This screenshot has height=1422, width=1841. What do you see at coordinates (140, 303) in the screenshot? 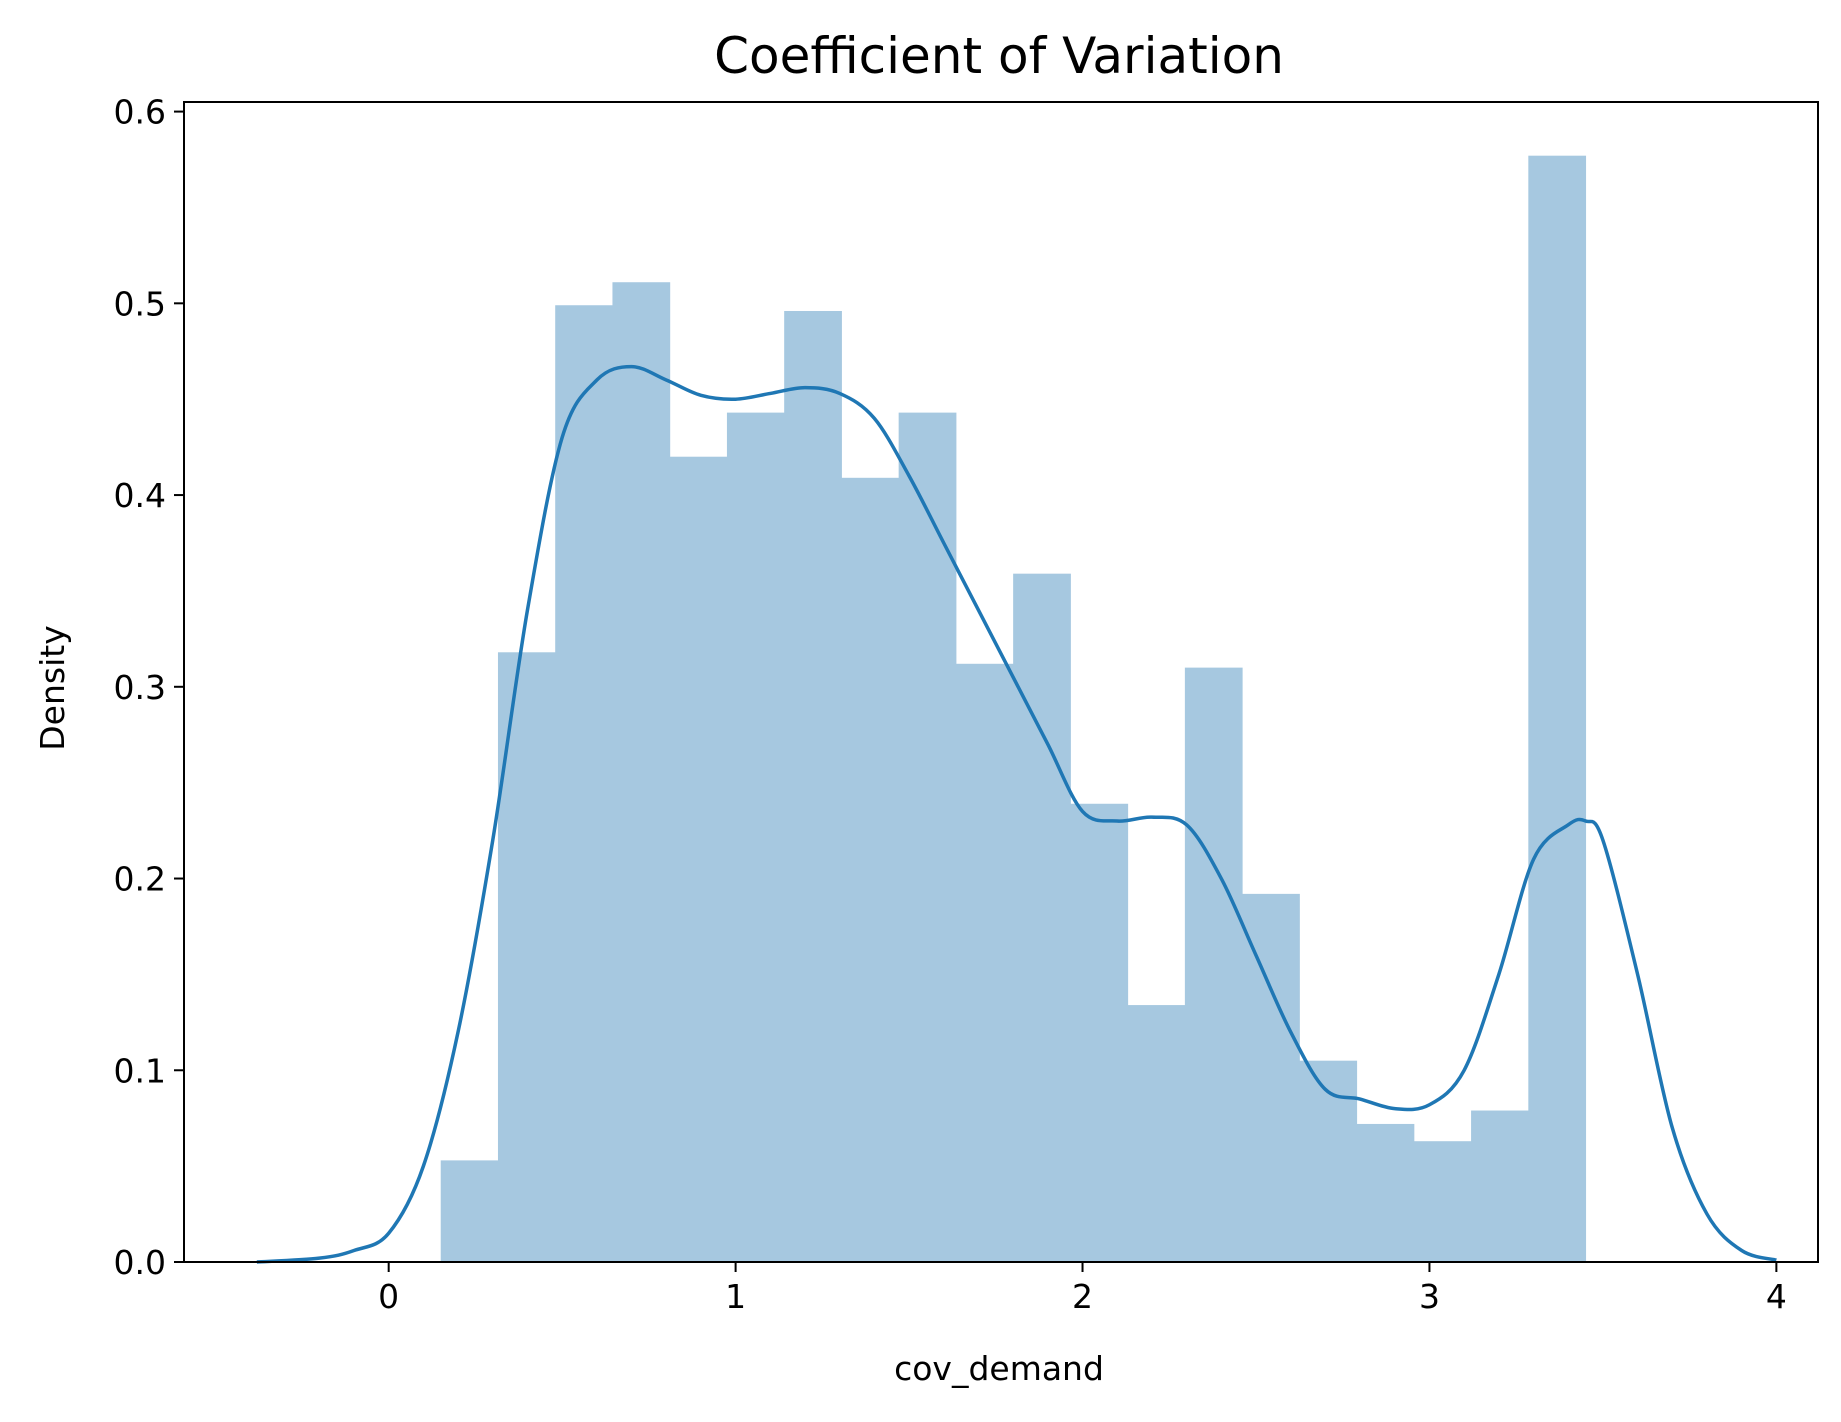
I see `y-tick-label: 0.5` at bounding box center [140, 303].